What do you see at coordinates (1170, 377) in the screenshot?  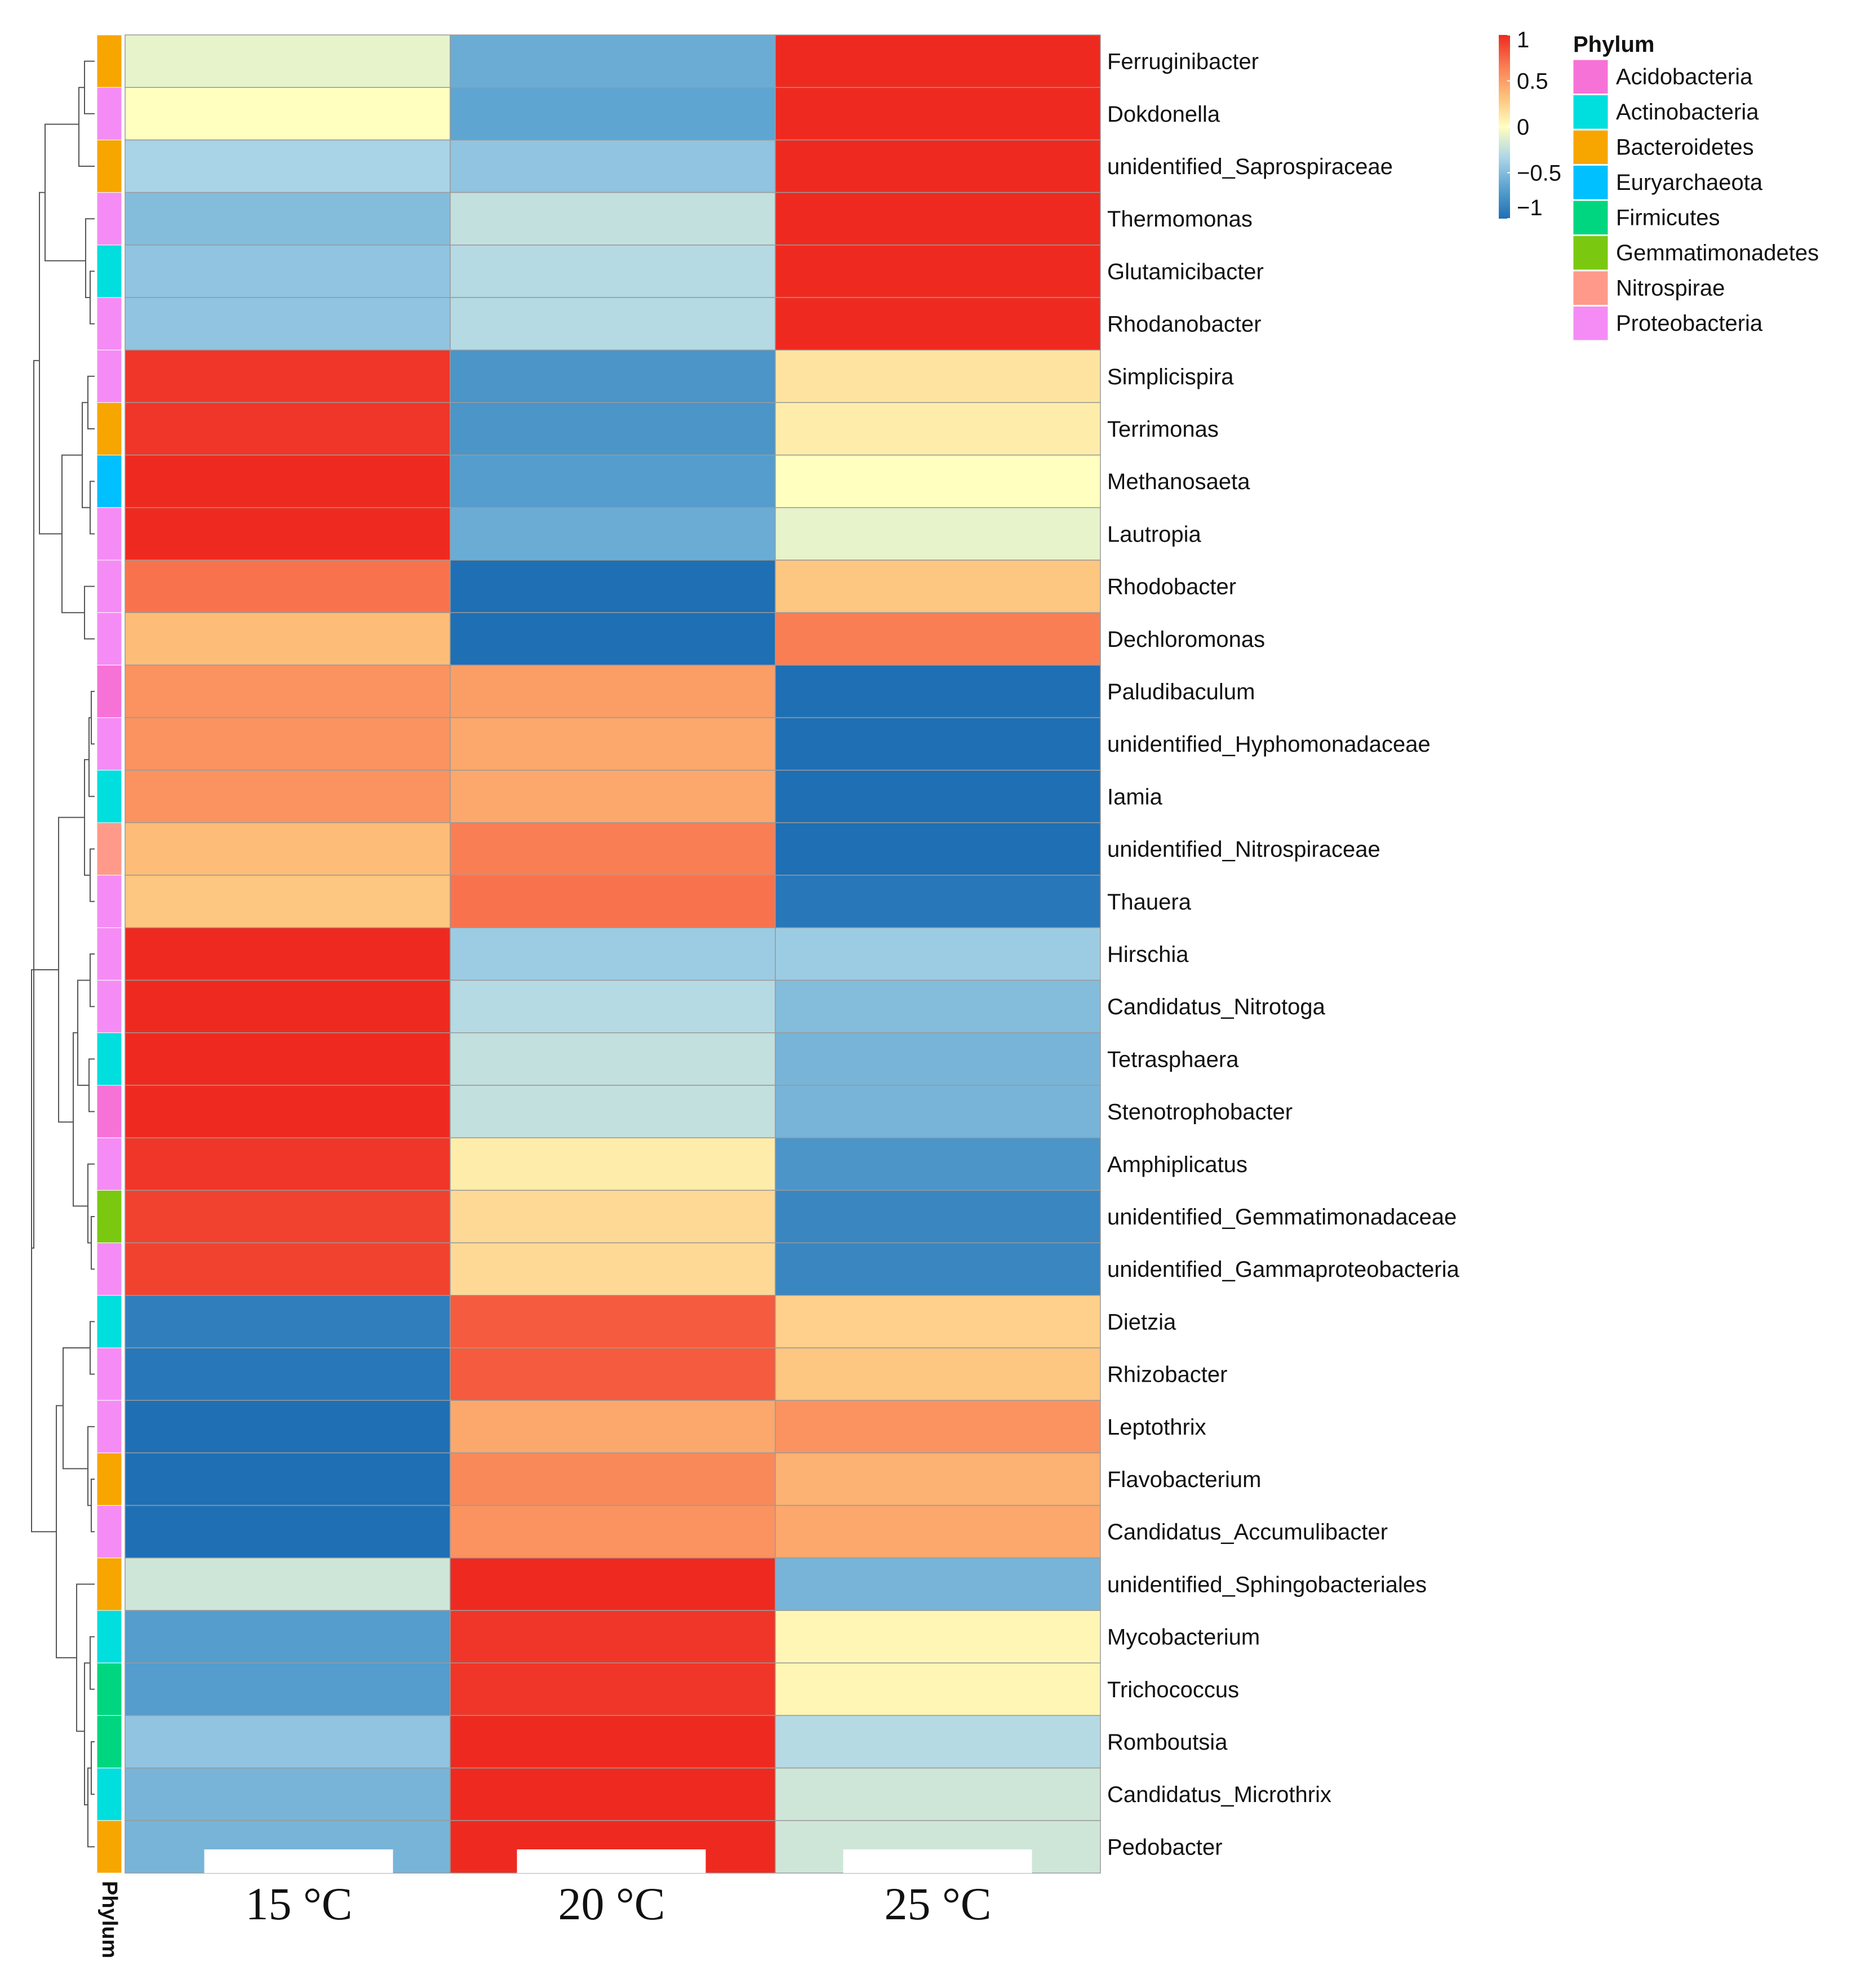 I see `row-label: Simplicispira` at bounding box center [1170, 377].